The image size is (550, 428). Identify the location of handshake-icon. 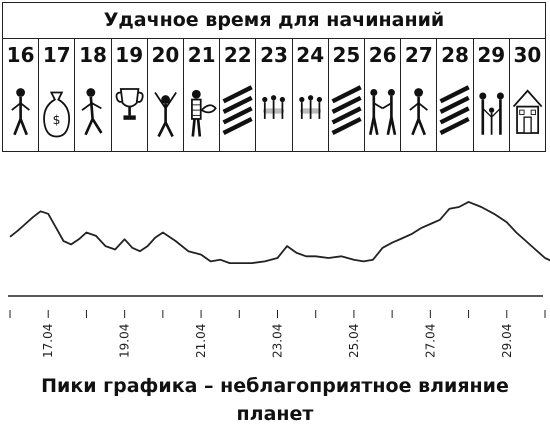
(382, 111).